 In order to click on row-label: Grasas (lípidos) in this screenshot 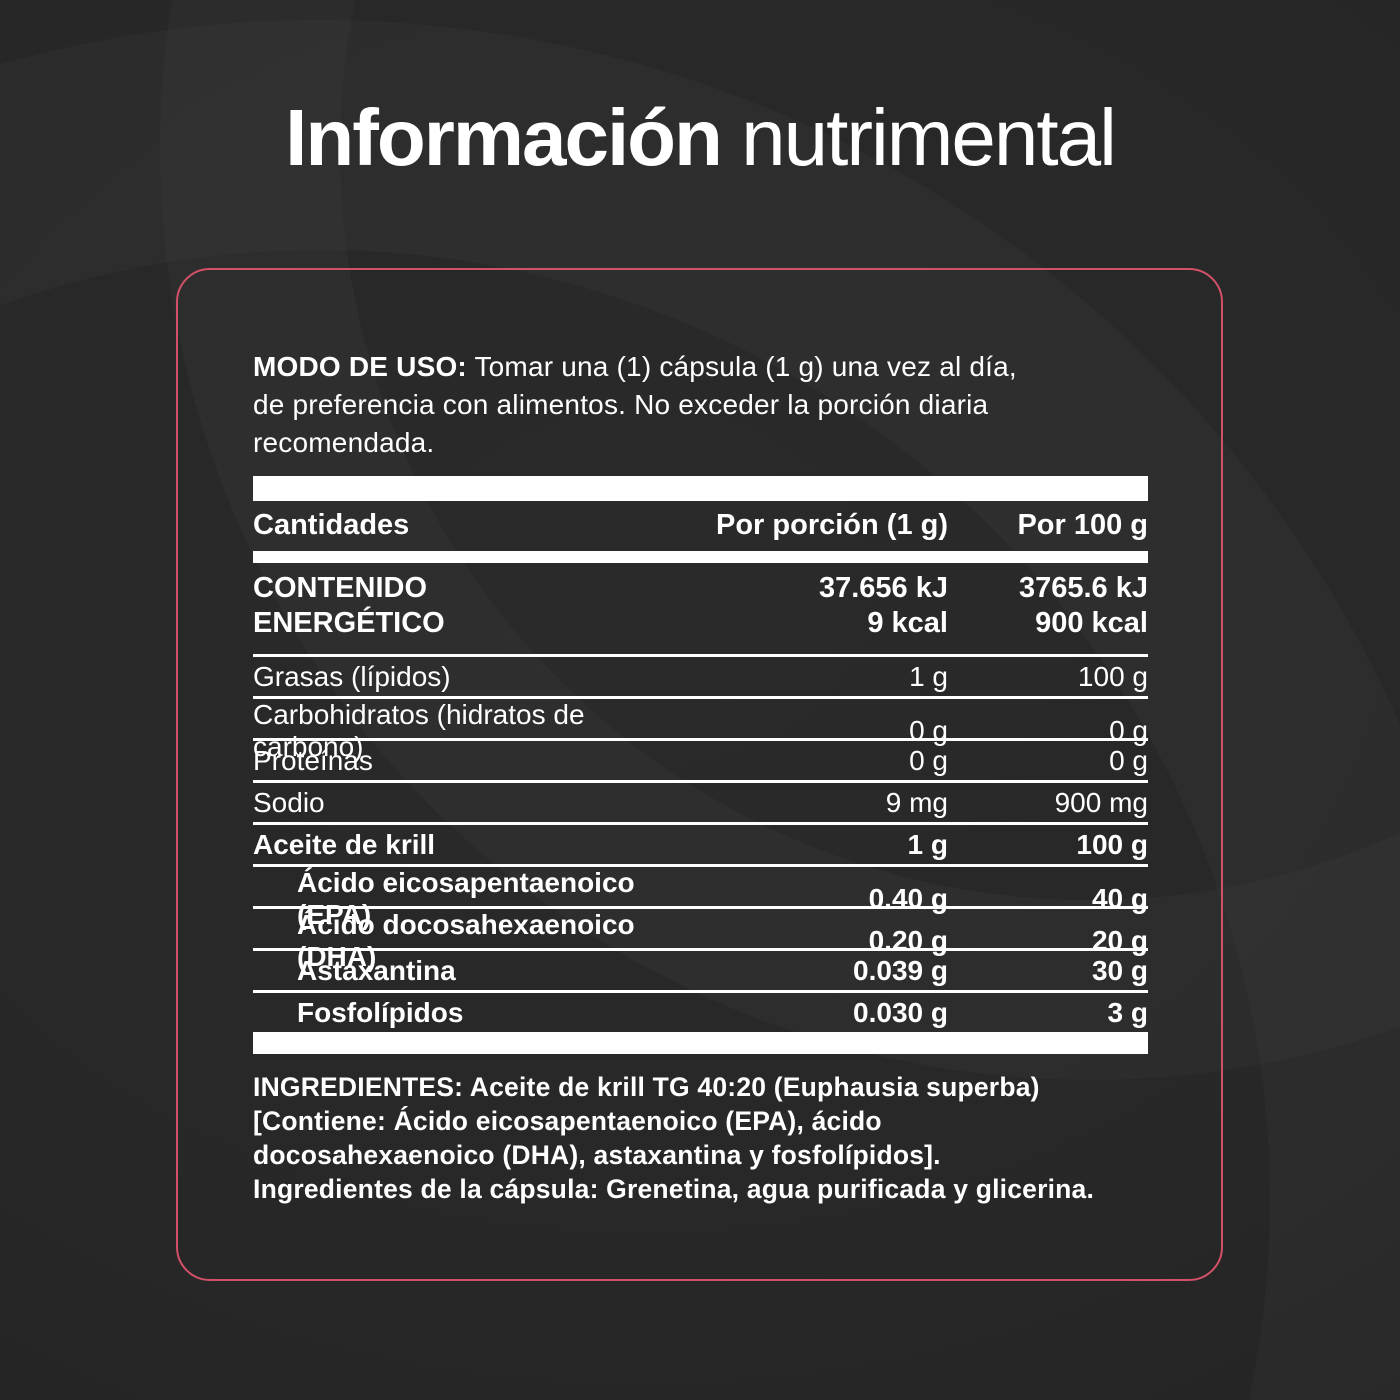, I will do `click(352, 676)`.